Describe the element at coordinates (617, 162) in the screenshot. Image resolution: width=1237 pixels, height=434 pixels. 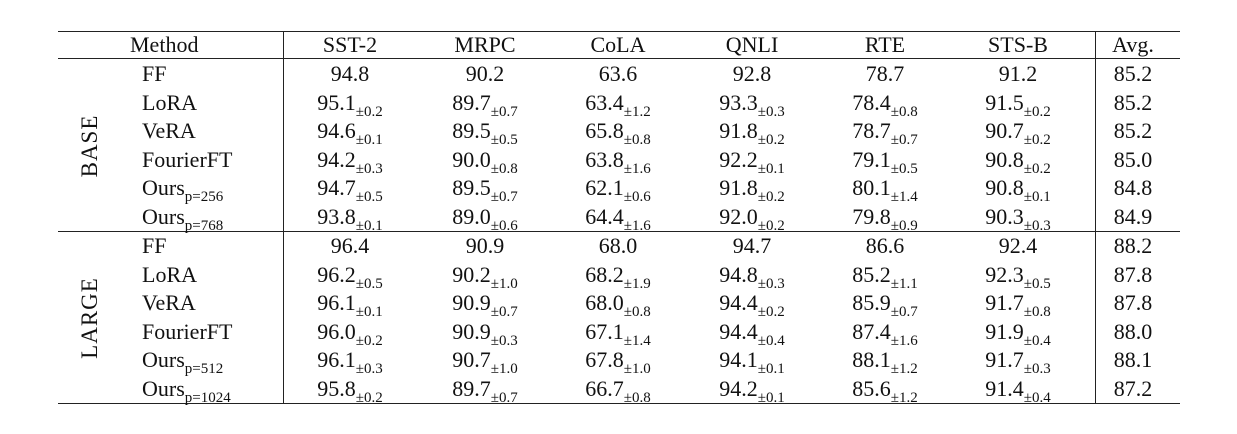
I see `score-cell: 63.8±1.6` at that location.